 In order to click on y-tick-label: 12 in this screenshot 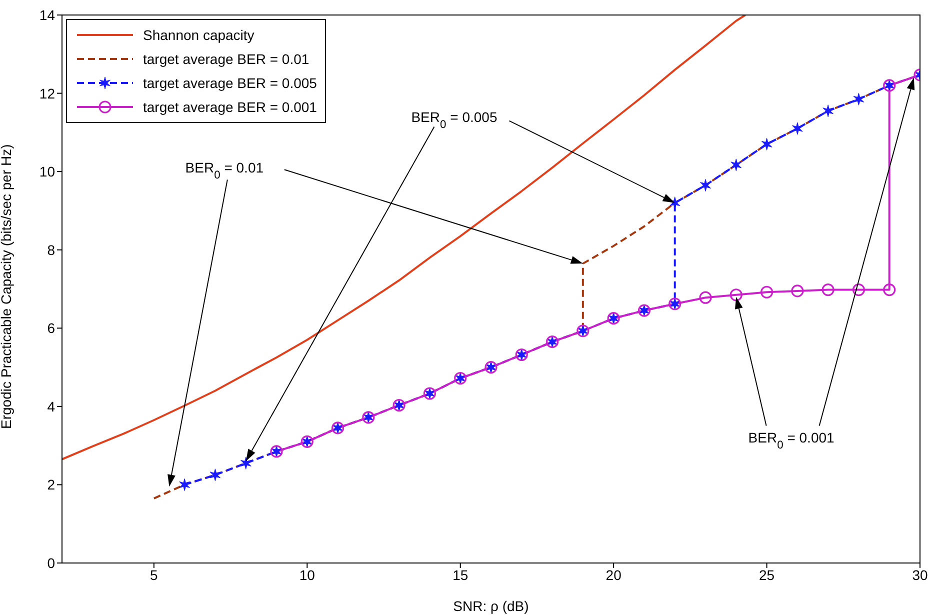, I will do `click(47, 93)`.